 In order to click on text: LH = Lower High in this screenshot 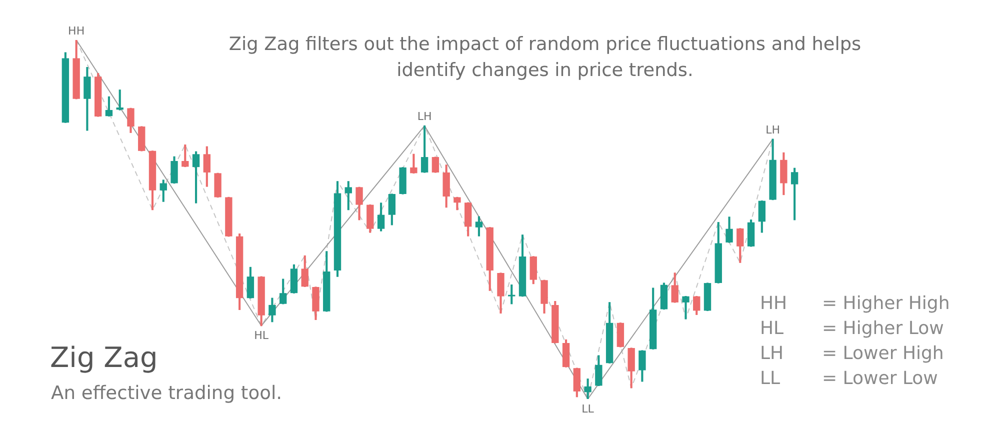, I will do `click(852, 353)`.